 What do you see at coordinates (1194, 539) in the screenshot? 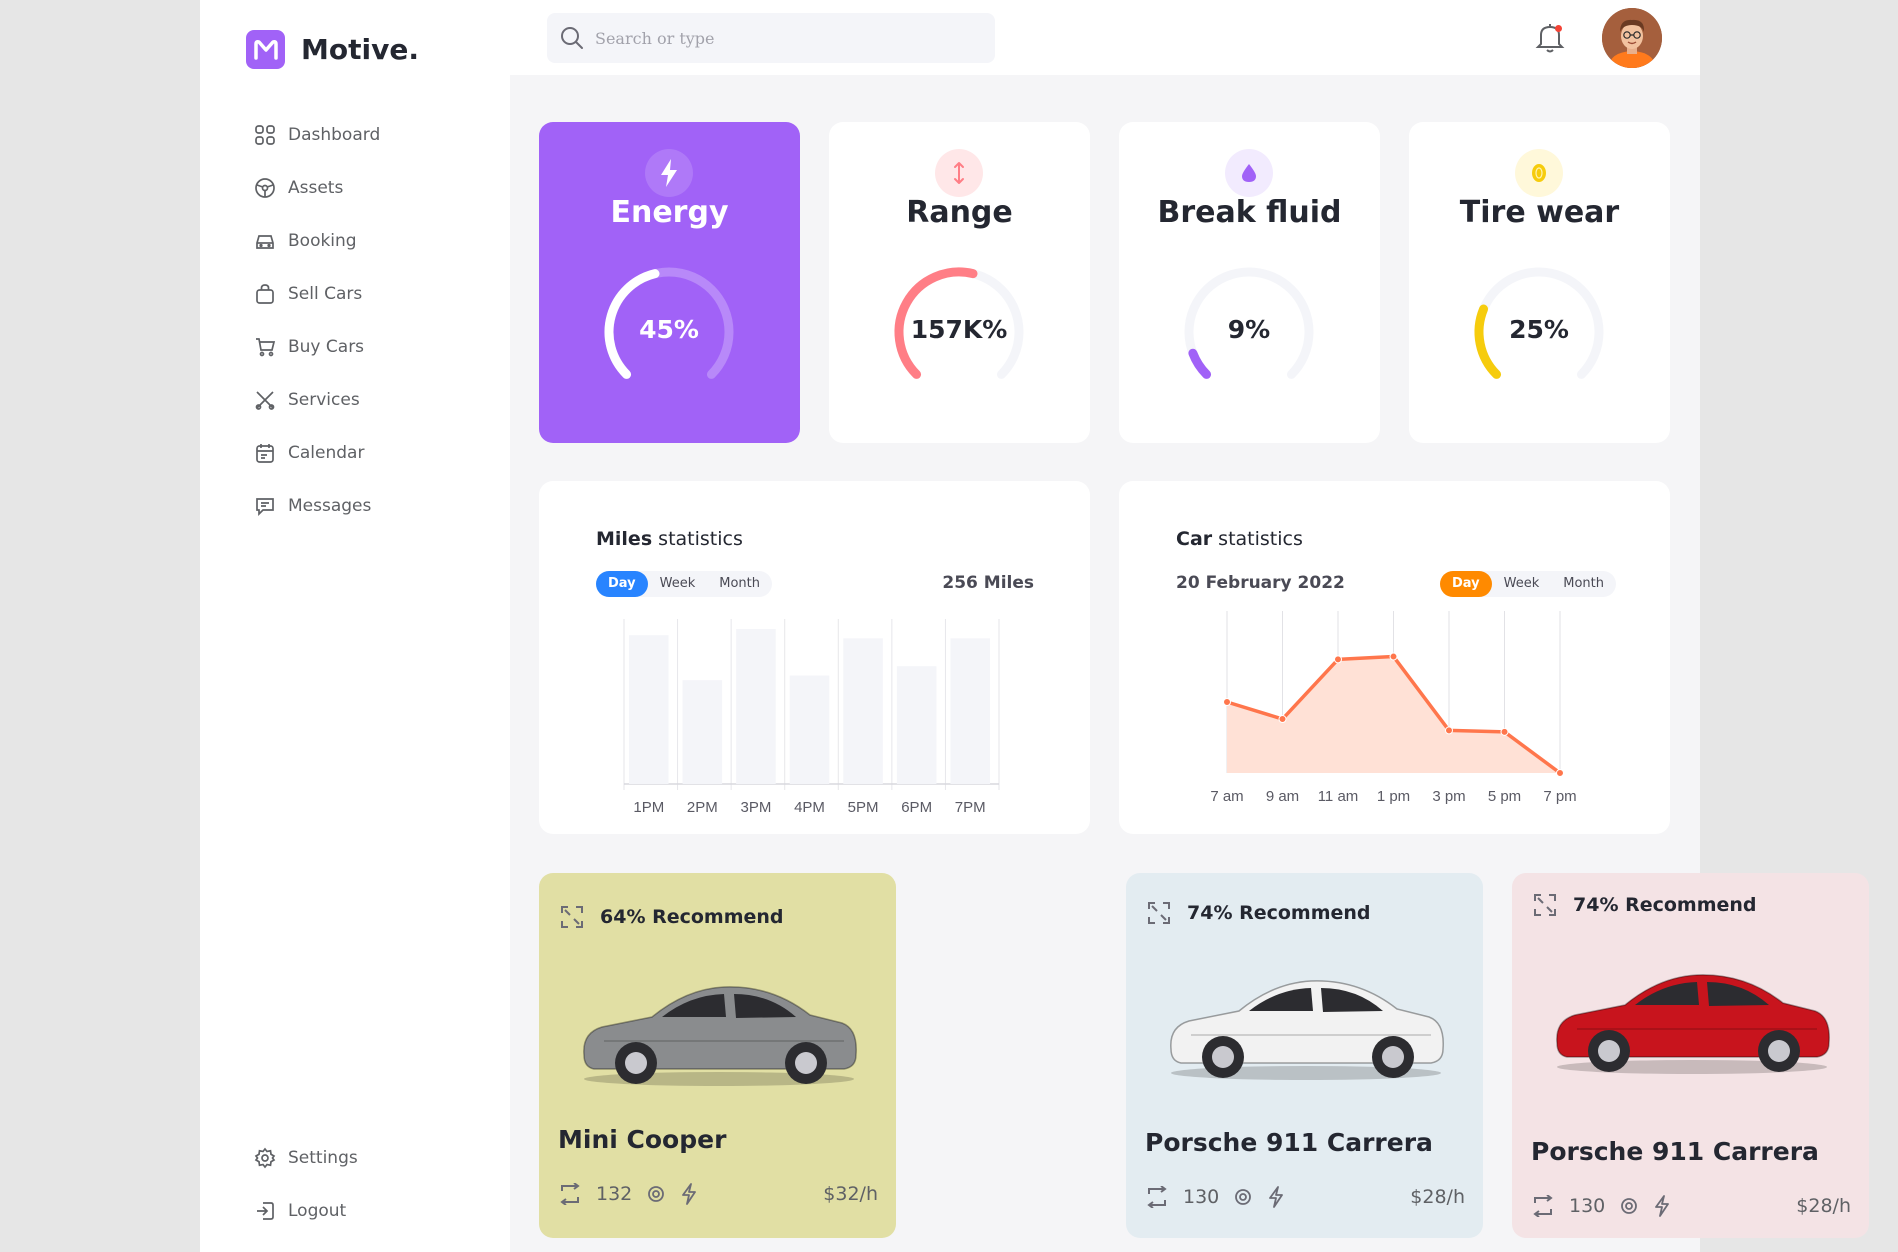
I see `panel-title-bold: Car` at bounding box center [1194, 539].